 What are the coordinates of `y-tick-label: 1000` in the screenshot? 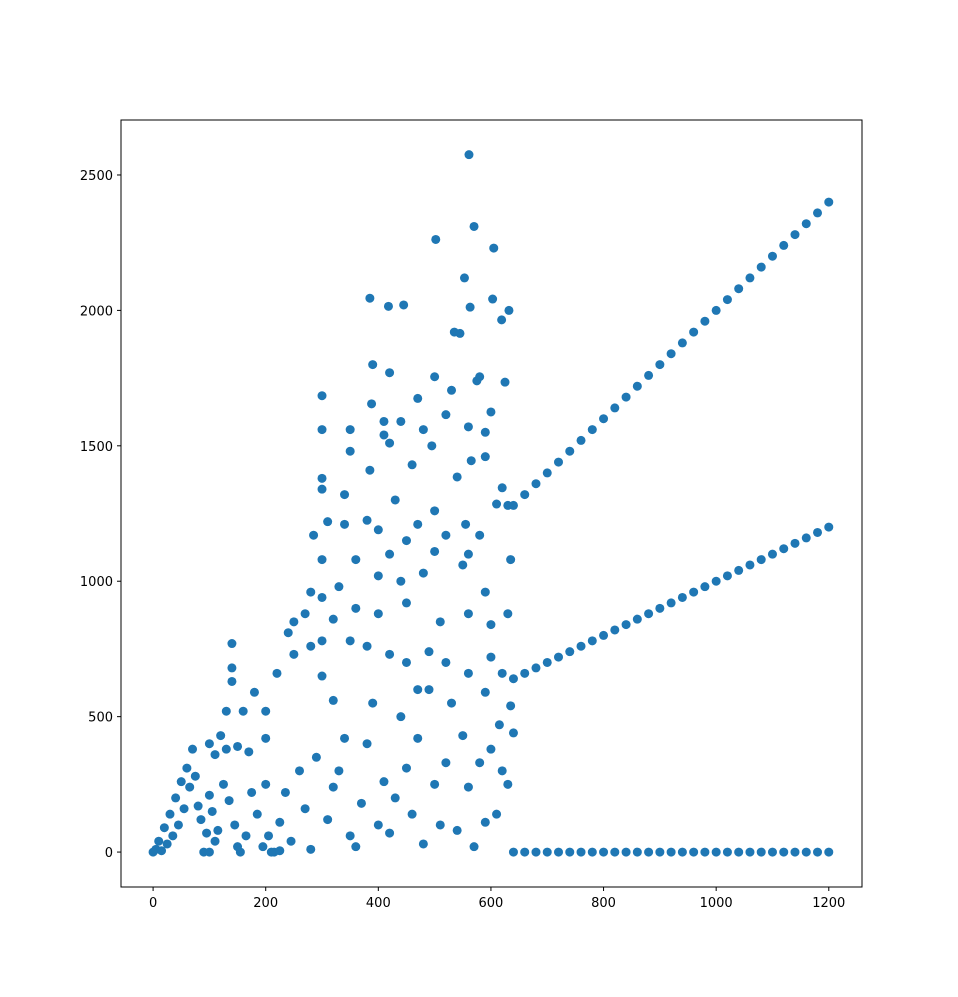 It's located at (96, 582).